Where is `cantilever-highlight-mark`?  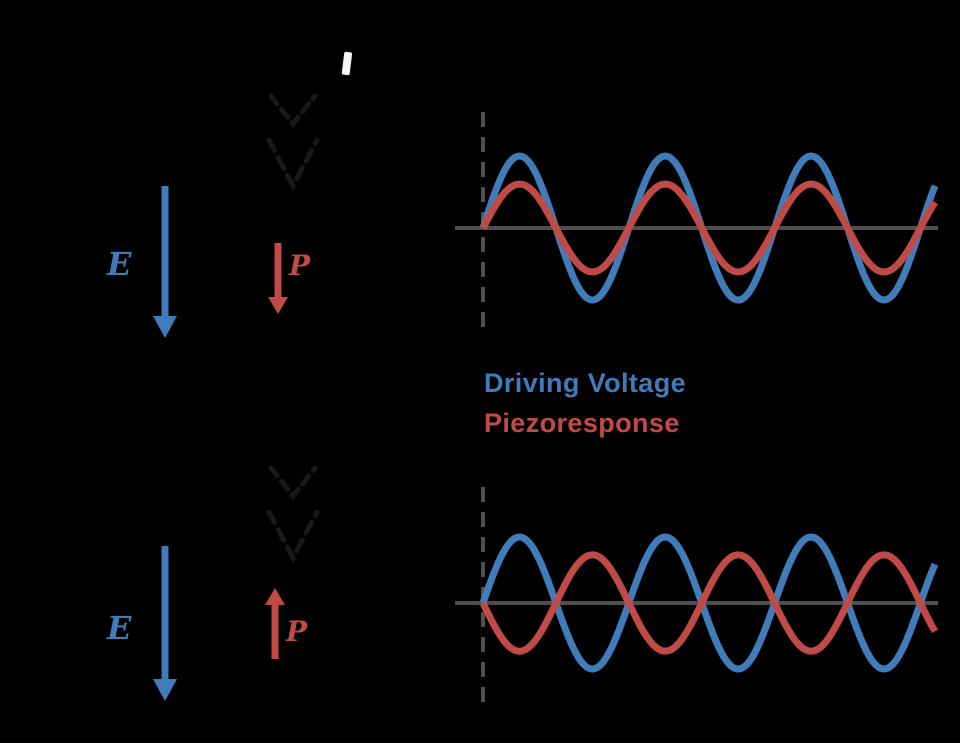 cantilever-highlight-mark is located at coordinates (347, 63).